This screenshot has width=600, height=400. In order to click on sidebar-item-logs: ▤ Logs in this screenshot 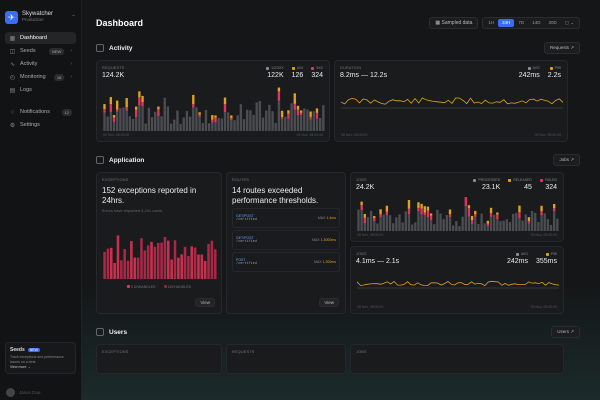, I will do `click(40, 90)`.